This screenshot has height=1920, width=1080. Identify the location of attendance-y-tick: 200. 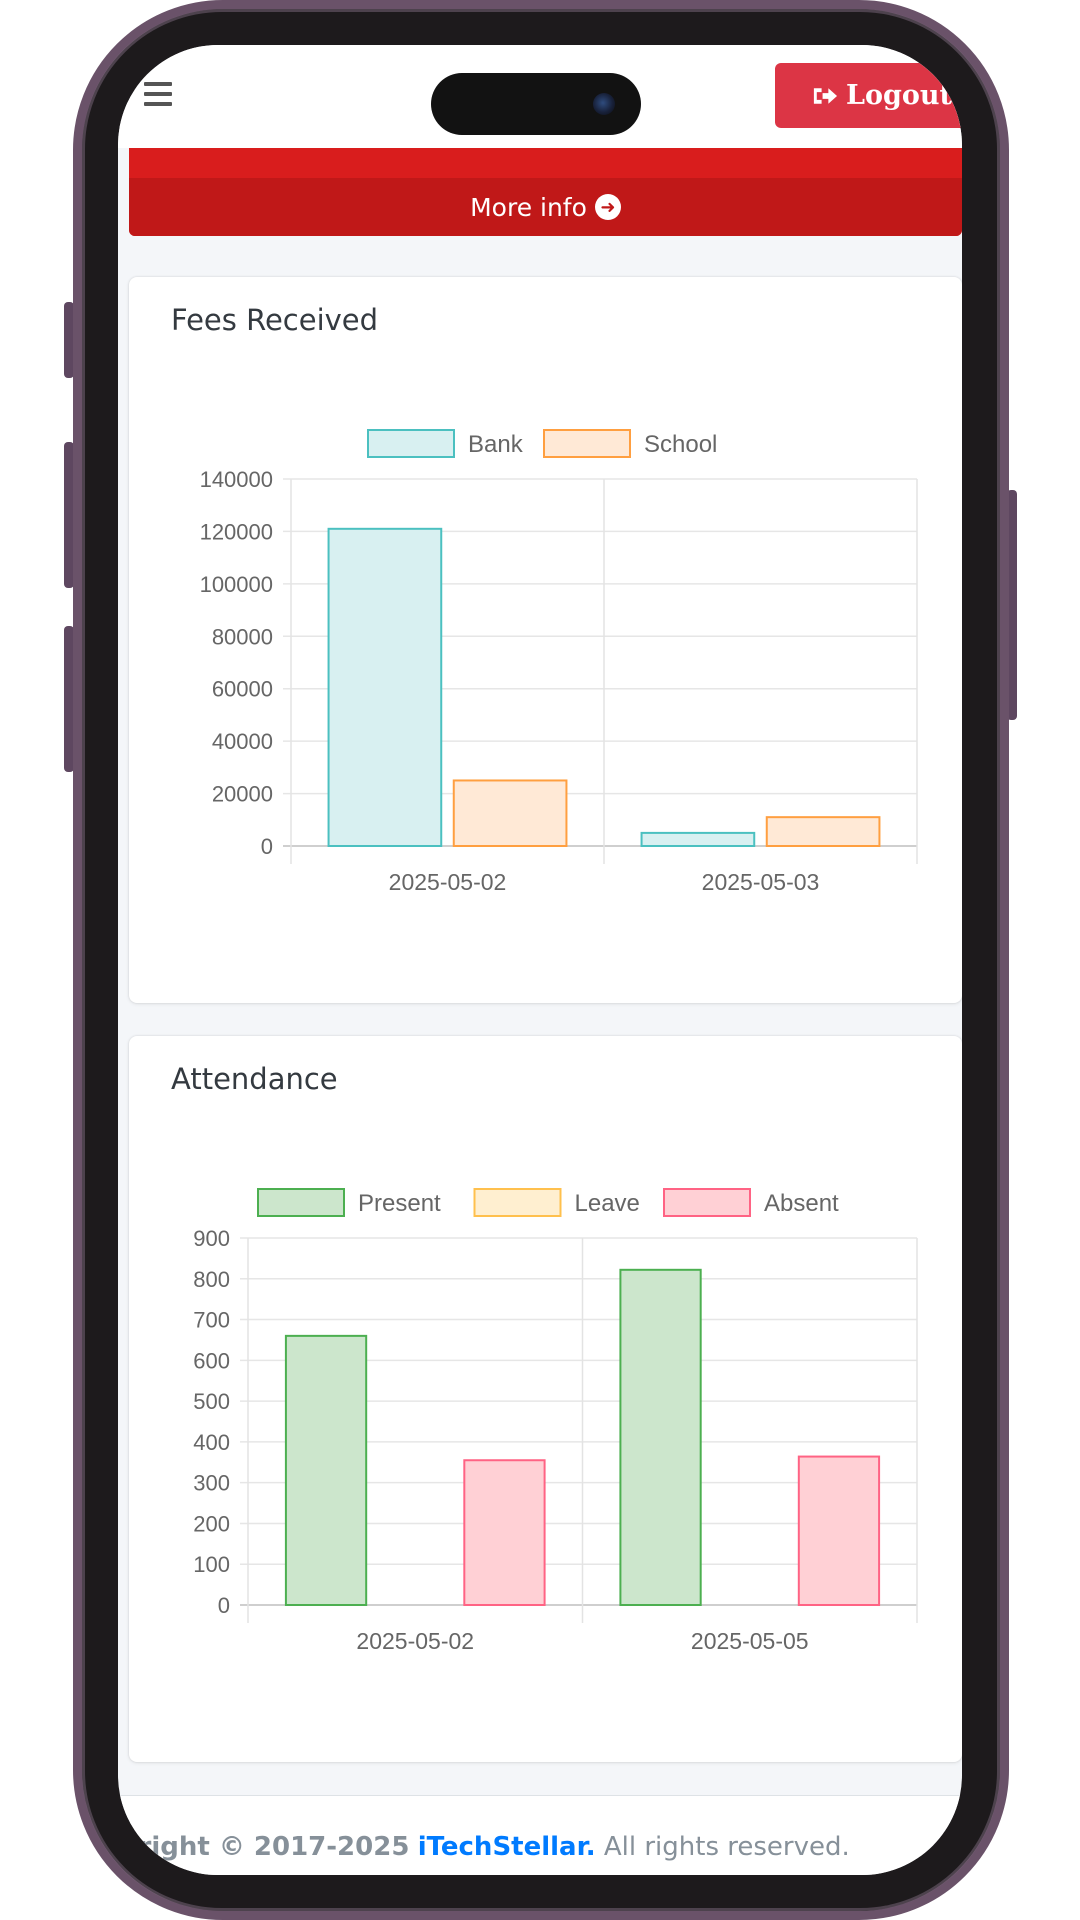
(211, 1523).